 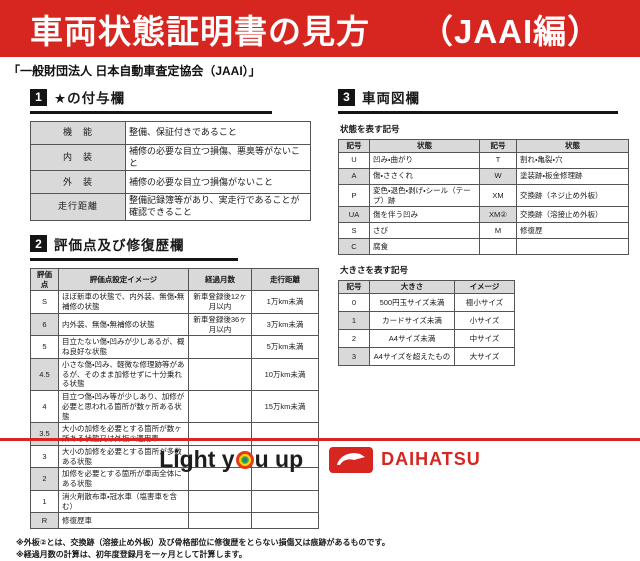 What do you see at coordinates (78, 182) in the screenshot?
I see `table-cell: 外 装` at bounding box center [78, 182].